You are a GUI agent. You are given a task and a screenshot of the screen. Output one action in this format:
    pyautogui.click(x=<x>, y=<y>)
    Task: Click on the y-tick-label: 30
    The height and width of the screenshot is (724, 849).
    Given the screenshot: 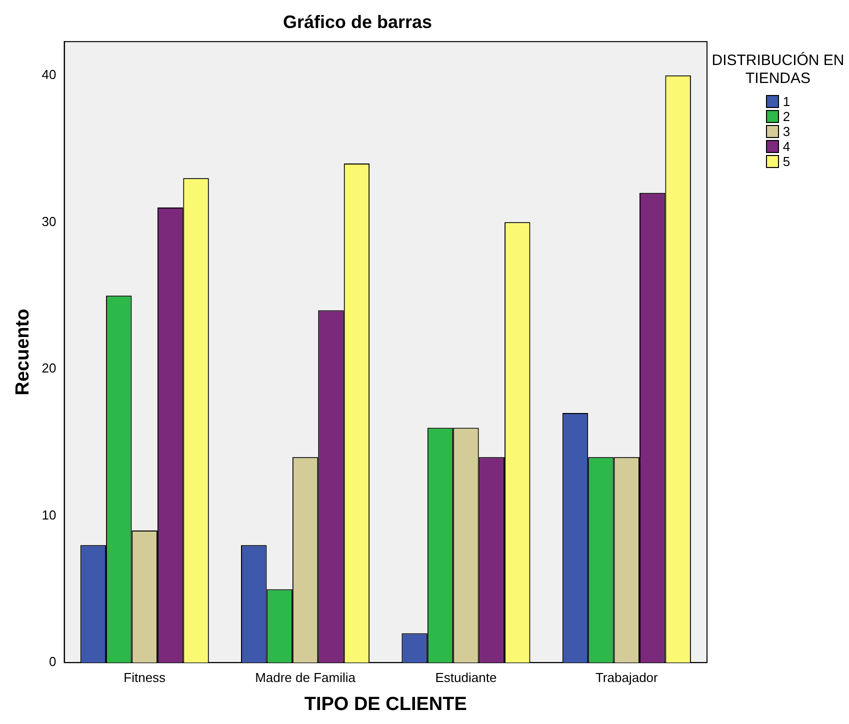 What is the action you would take?
    pyautogui.click(x=49, y=221)
    